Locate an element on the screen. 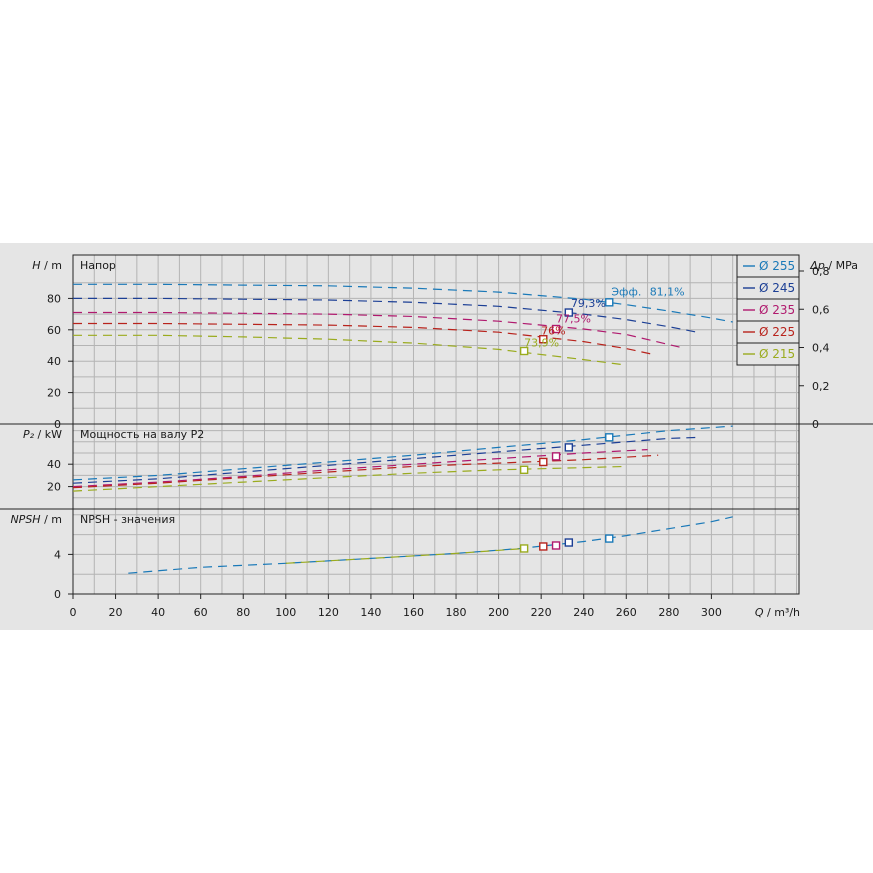  y-axis-label-head-var: H is located at coordinates (36, 265).